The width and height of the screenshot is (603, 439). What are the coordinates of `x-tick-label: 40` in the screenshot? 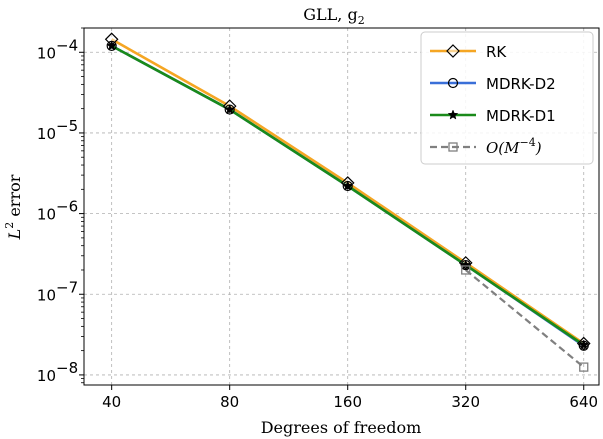 It's located at (111, 402).